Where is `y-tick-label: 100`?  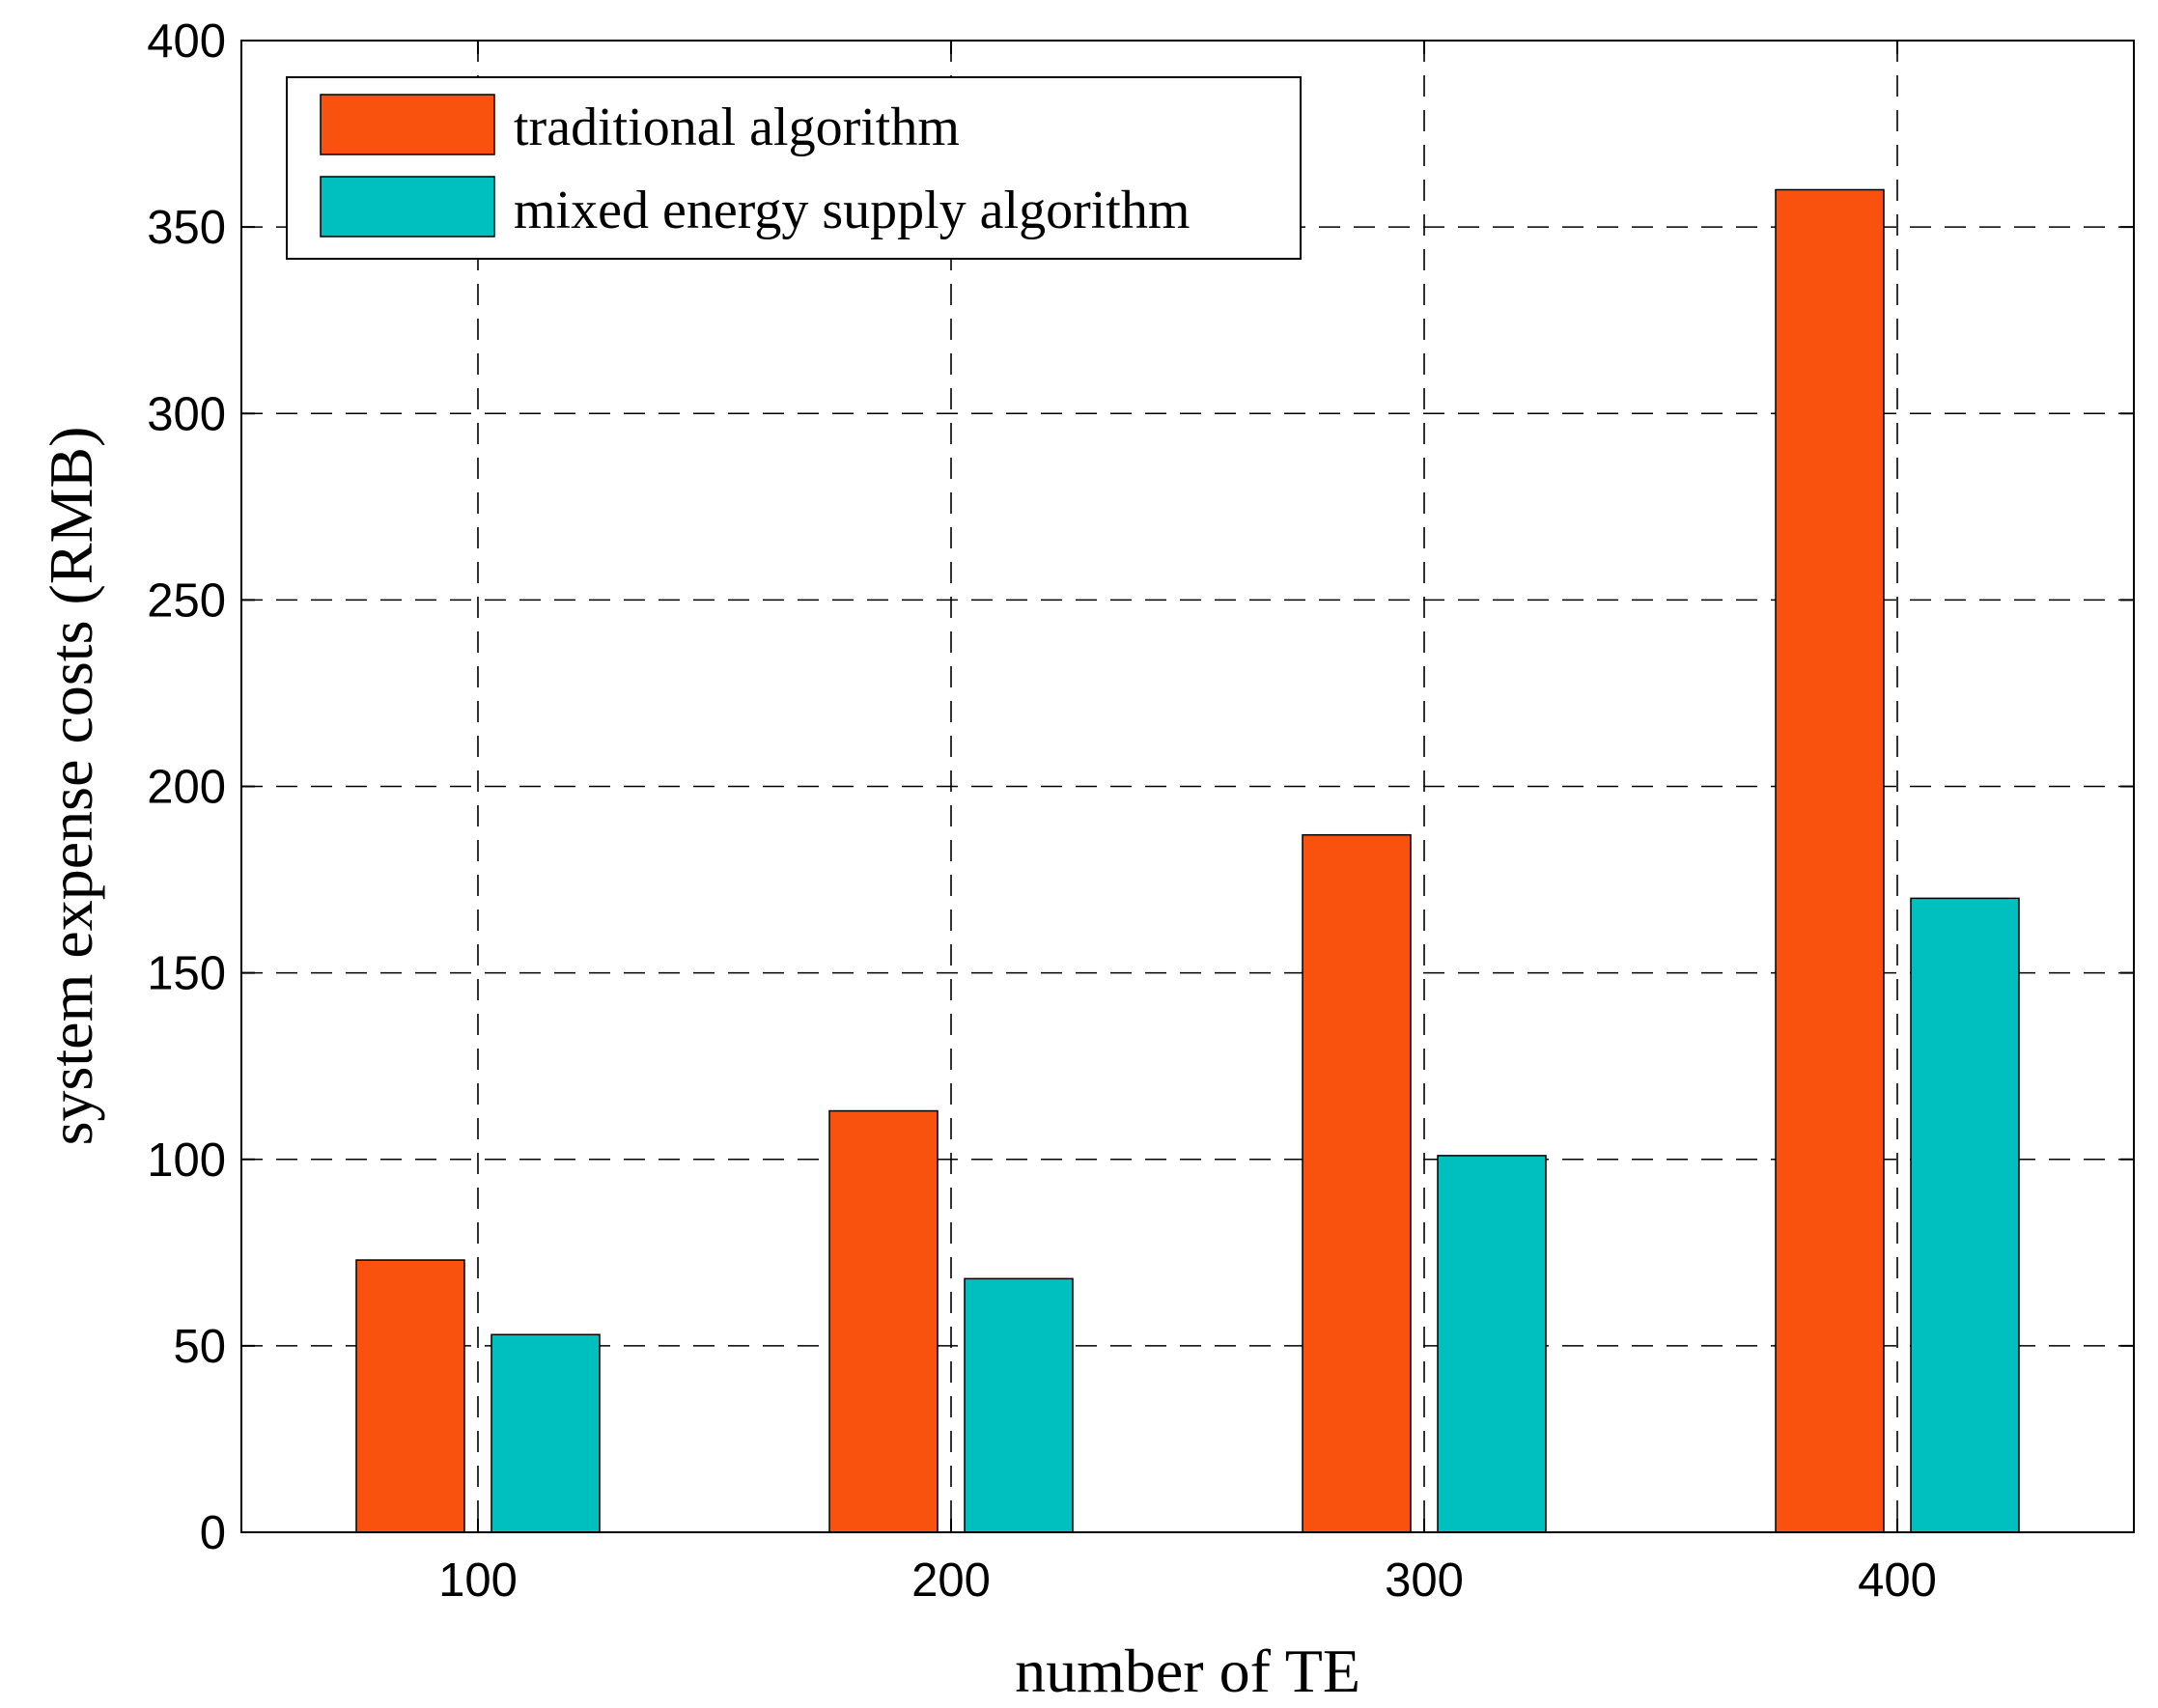 y-tick-label: 100 is located at coordinates (186, 1161).